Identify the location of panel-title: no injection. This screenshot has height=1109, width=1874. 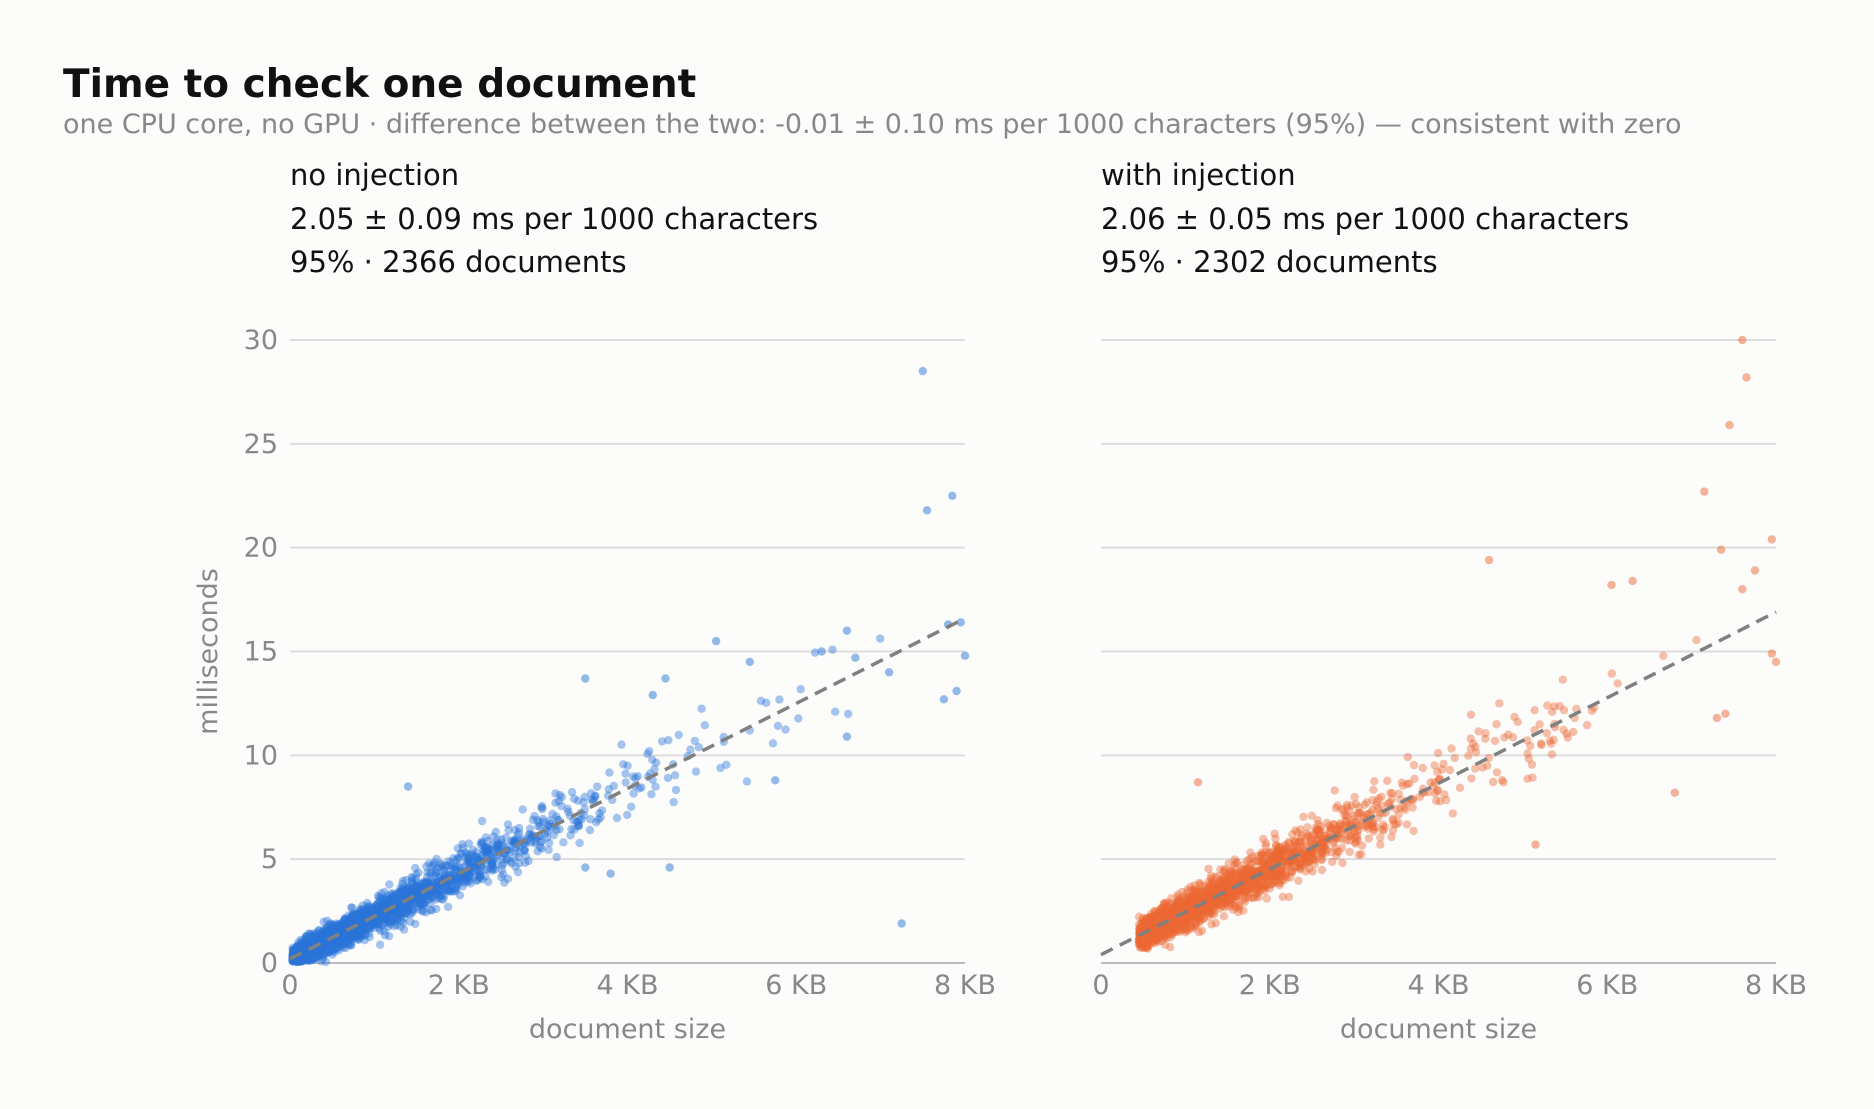
(374, 175).